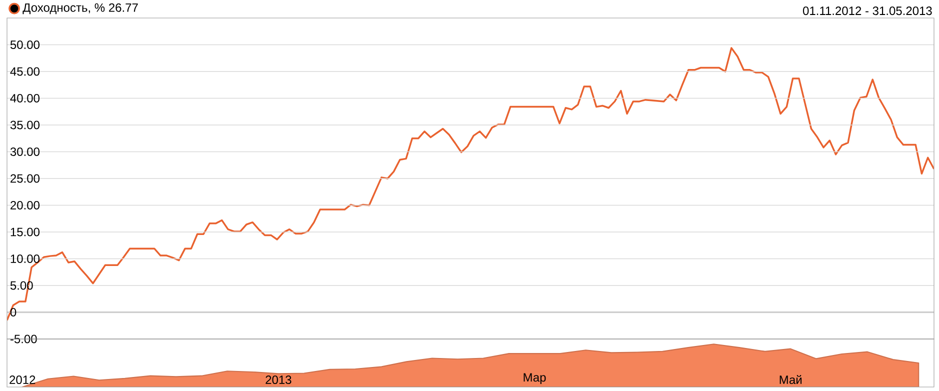  Describe the element at coordinates (13, 312) in the screenshot. I see `y-tick-label: 0` at that location.